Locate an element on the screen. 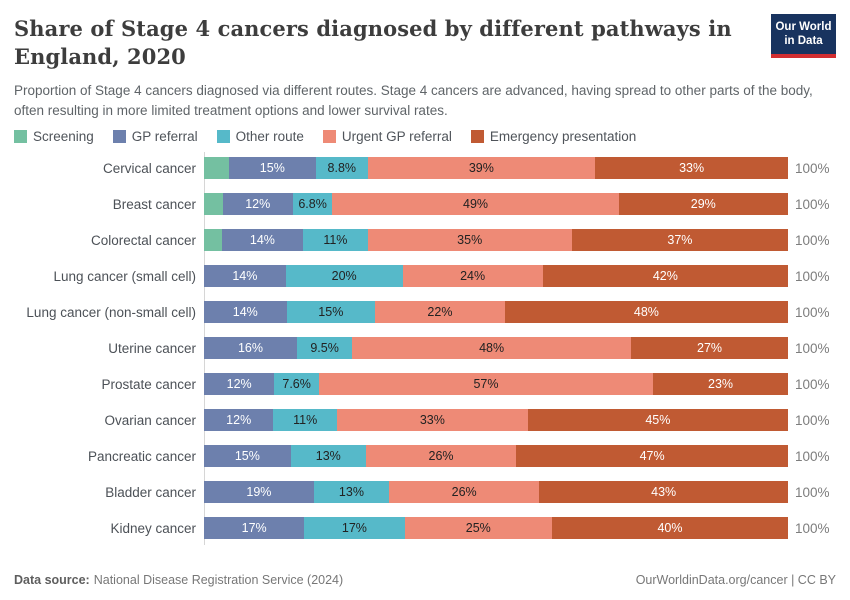  bar-segment-urgent-gp-referral: 39% is located at coordinates (481, 168).